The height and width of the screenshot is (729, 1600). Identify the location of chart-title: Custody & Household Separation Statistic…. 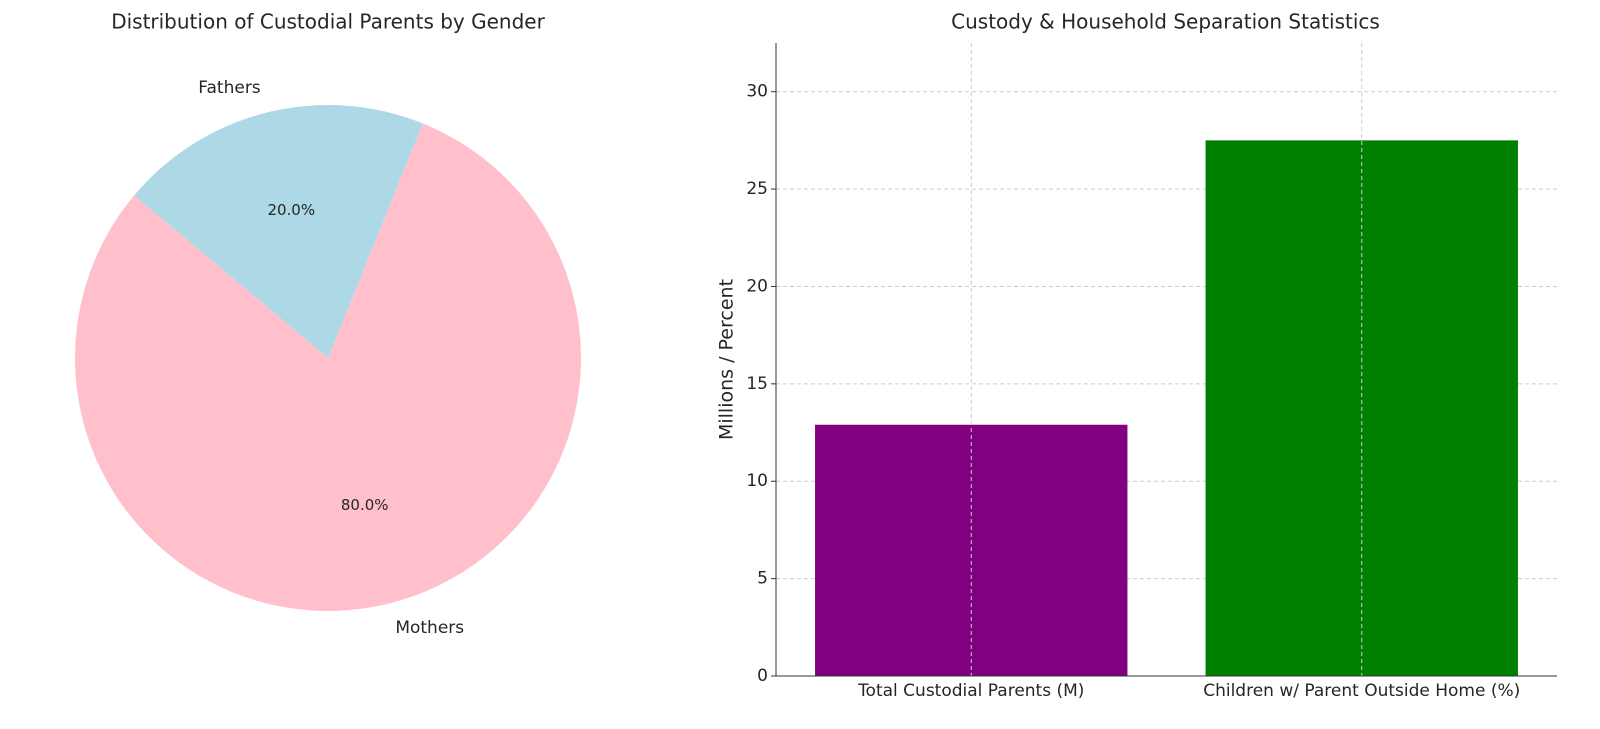
(1165, 22).